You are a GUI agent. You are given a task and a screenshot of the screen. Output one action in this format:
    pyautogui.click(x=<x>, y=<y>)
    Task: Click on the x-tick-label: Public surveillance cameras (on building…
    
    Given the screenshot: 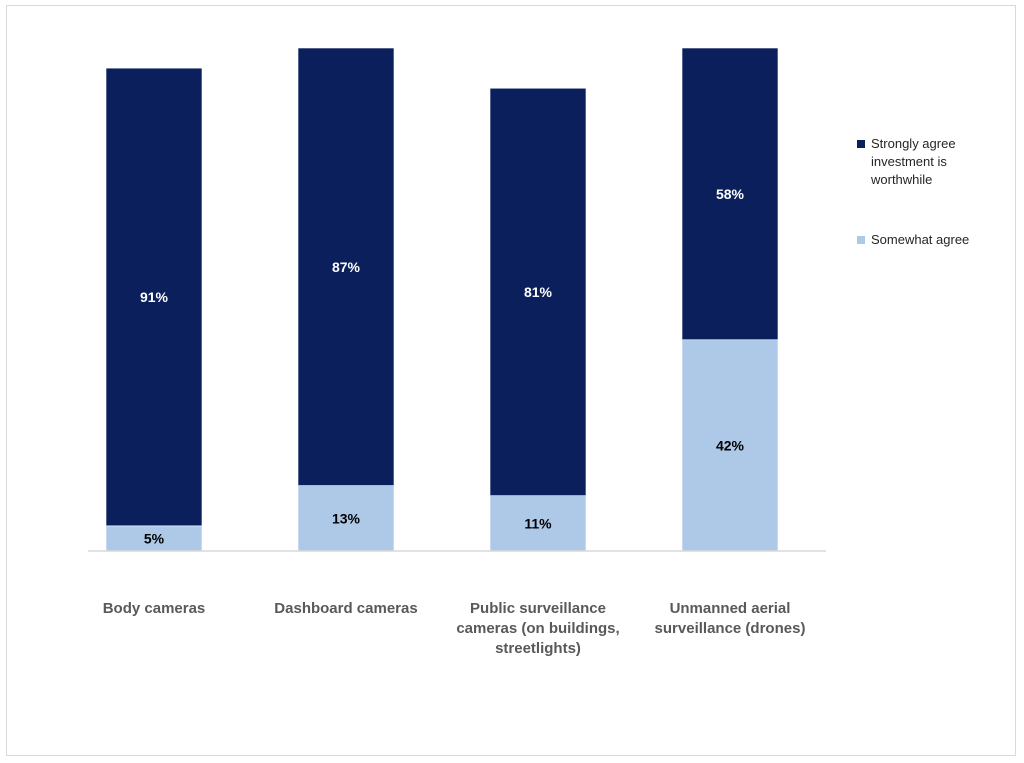 What is the action you would take?
    pyautogui.click(x=538, y=628)
    